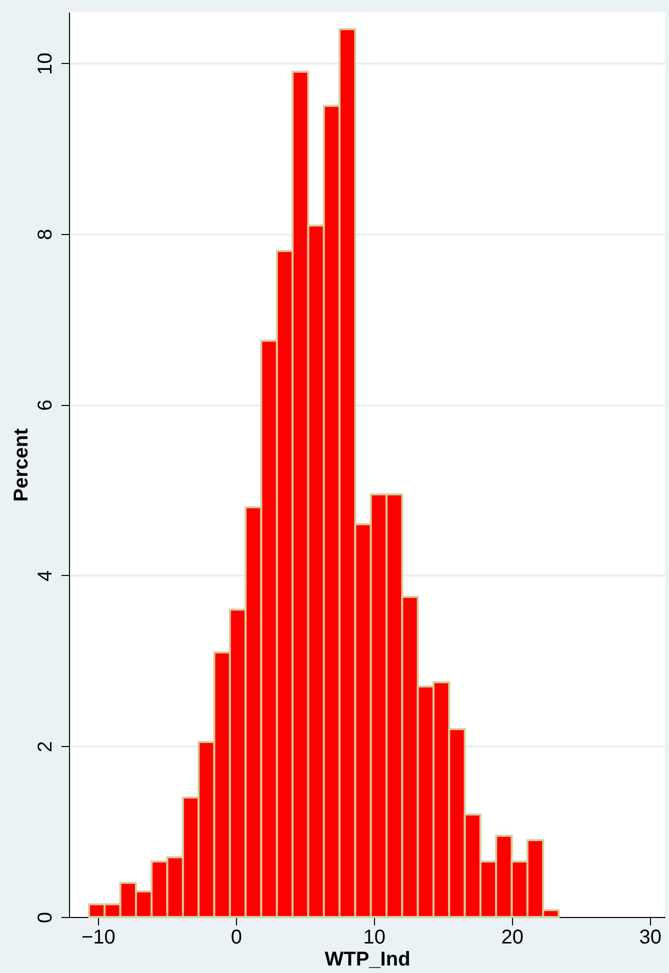 The width and height of the screenshot is (669, 973). What do you see at coordinates (512, 937) in the screenshot?
I see `x-tick-label: 20` at bounding box center [512, 937].